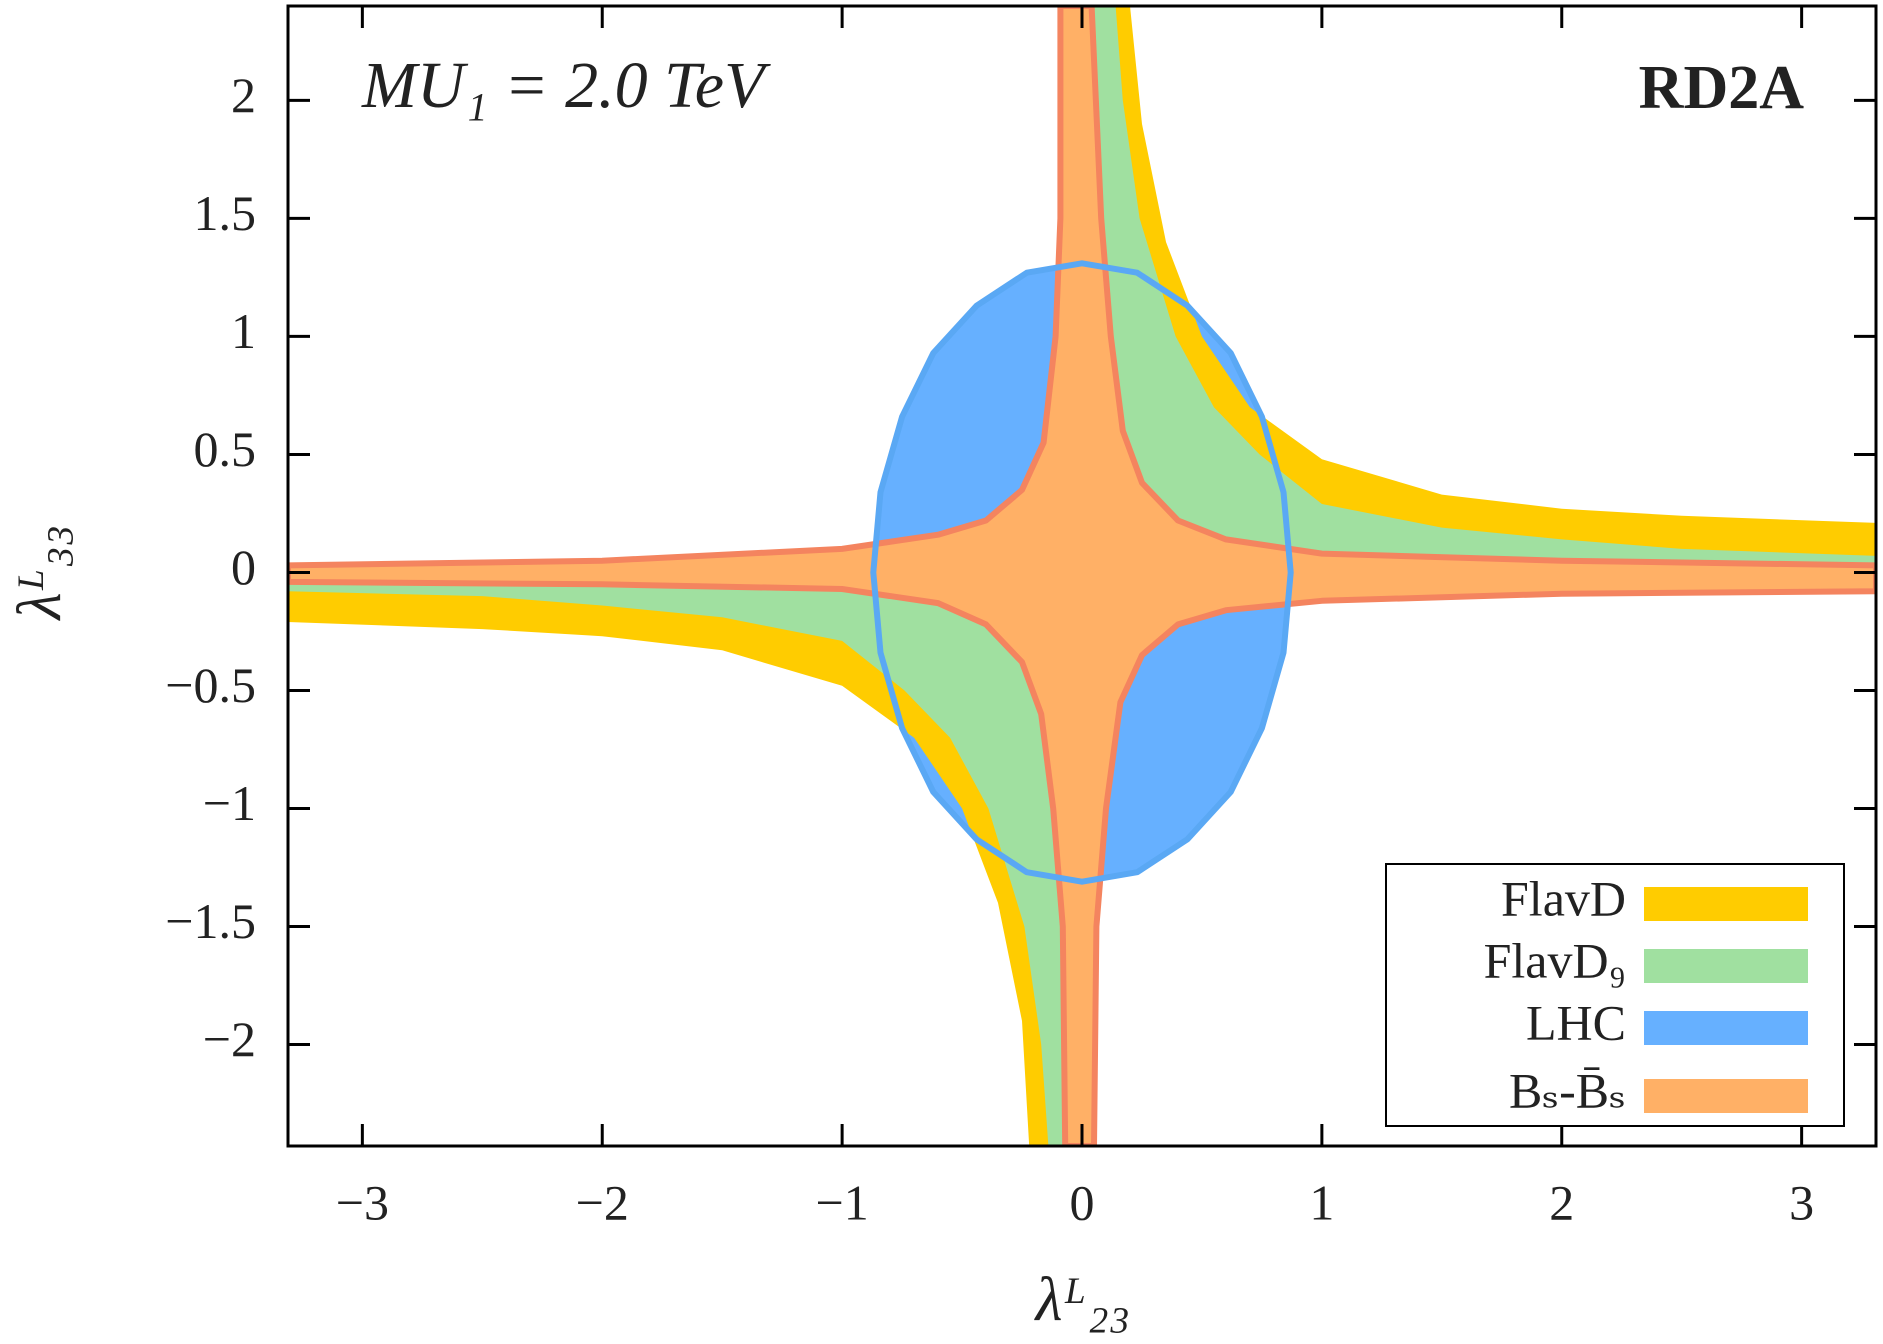  I want to click on x-tick-label: −3, so click(362, 1202).